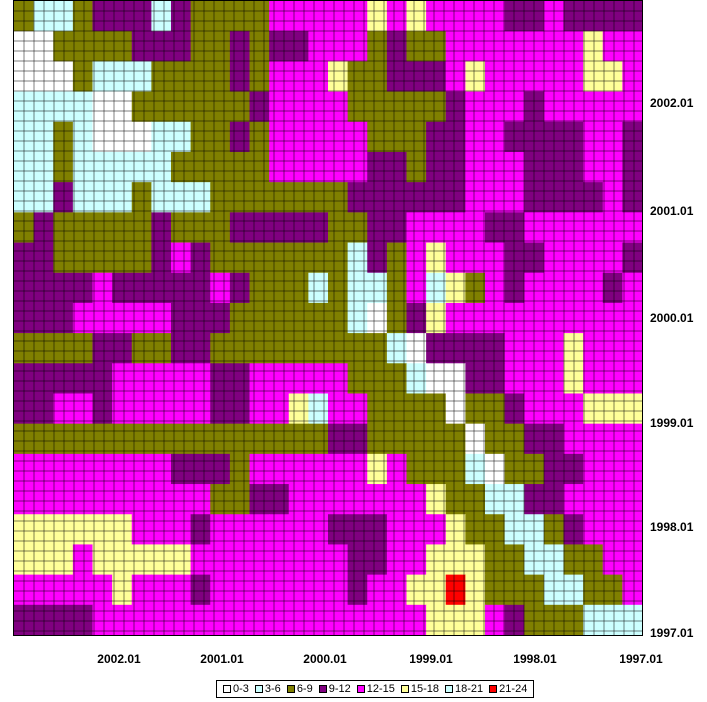 The width and height of the screenshot is (707, 702). What do you see at coordinates (464, 689) in the screenshot?
I see `legend-item: 18-21` at bounding box center [464, 689].